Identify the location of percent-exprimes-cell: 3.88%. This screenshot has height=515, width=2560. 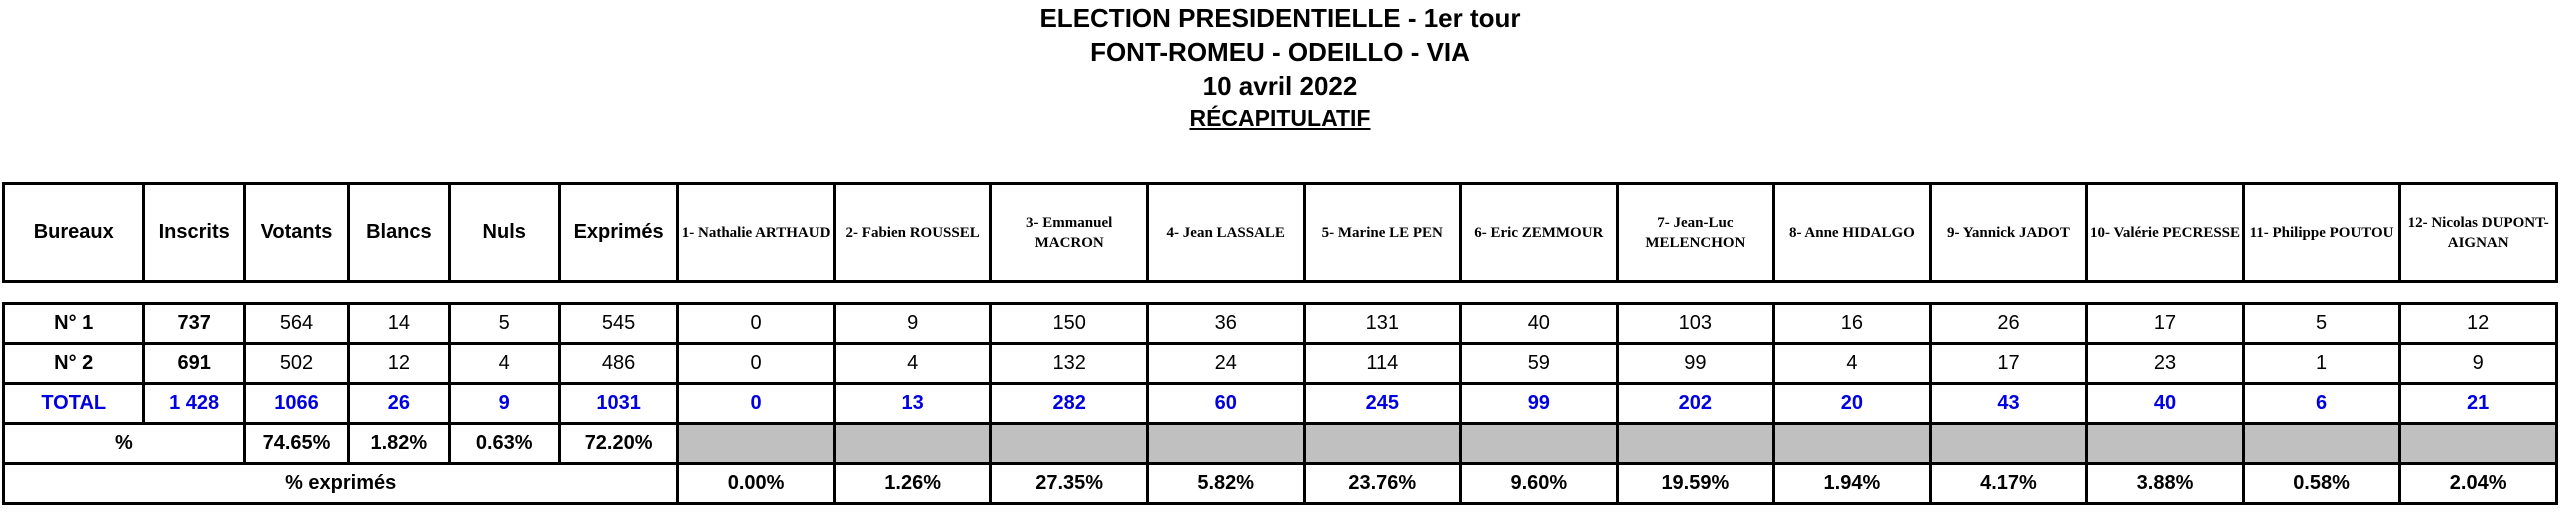
(2165, 483).